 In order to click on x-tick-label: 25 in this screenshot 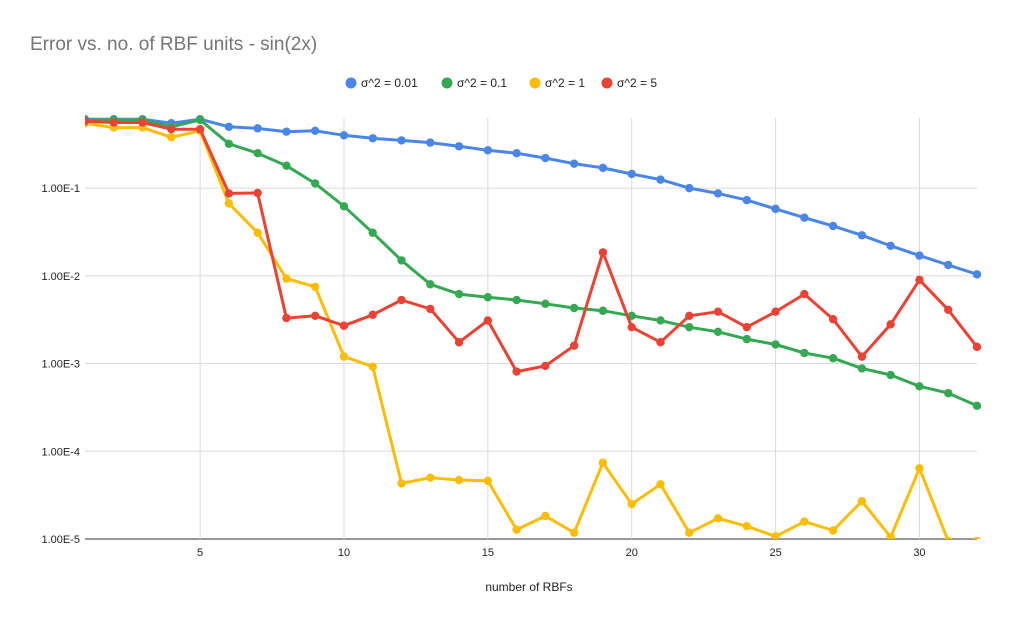, I will do `click(775, 553)`.